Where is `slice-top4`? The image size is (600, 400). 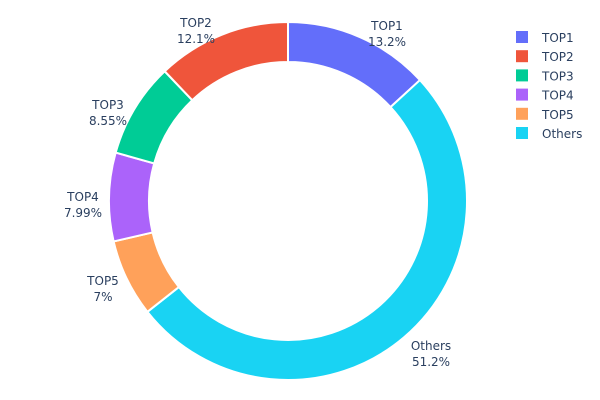 slice-top4 is located at coordinates (132, 197).